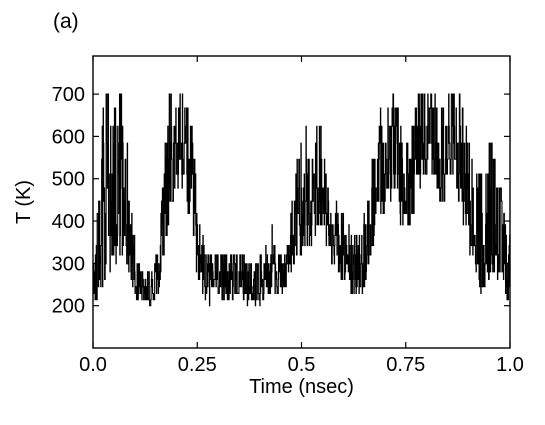 This screenshot has height=425, width=545. What do you see at coordinates (68, 222) in the screenshot?
I see `y-tick-label: 400` at bounding box center [68, 222].